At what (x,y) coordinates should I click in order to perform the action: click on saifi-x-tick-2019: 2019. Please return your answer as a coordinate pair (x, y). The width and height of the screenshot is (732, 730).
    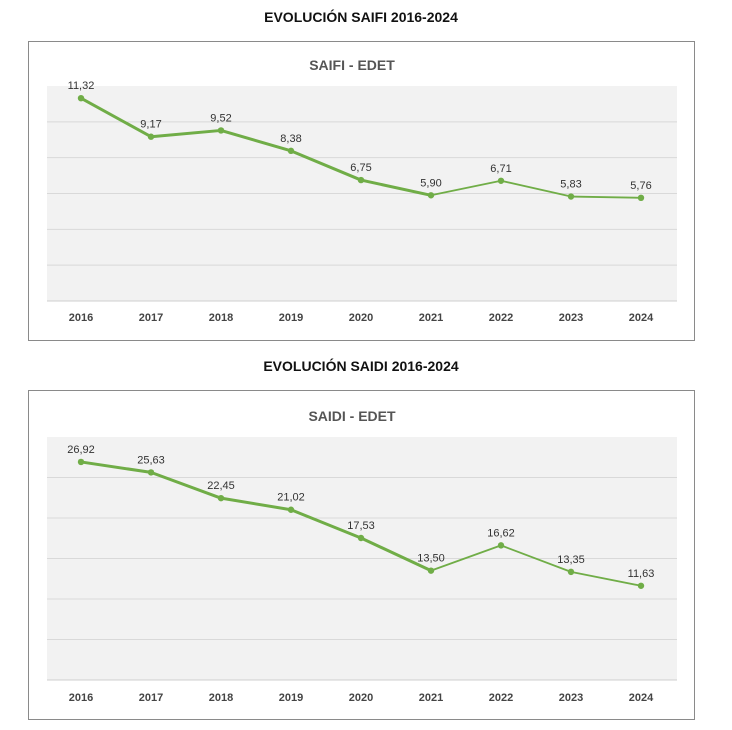
    Looking at the image, I should click on (291, 318).